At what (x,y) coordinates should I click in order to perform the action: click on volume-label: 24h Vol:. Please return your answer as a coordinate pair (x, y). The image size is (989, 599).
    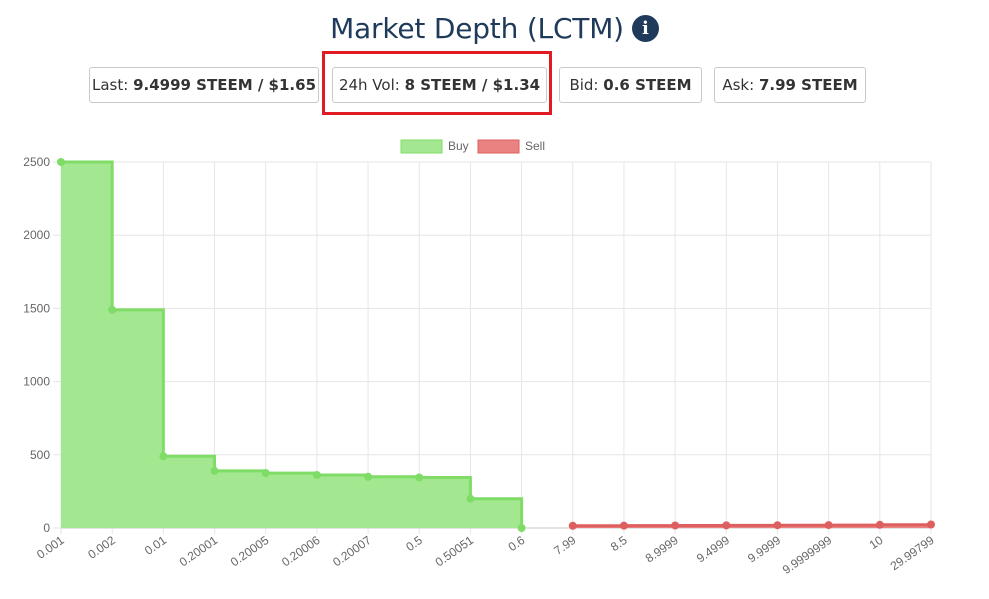
    Looking at the image, I should click on (369, 85).